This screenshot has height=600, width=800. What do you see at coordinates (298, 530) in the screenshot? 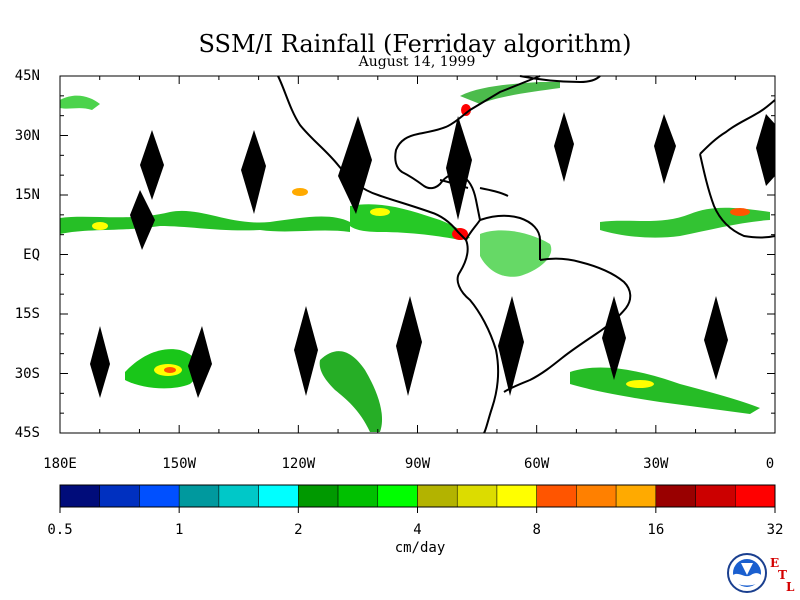
I see `colorbar-tick-label: 2` at bounding box center [298, 530].